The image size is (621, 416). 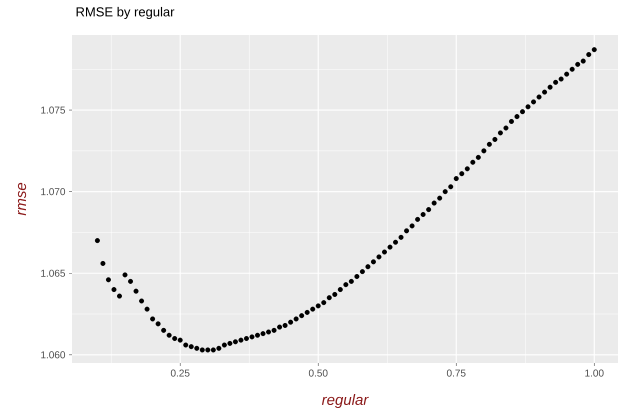 What do you see at coordinates (594, 373) in the screenshot?
I see `x-tick-label: 1.00` at bounding box center [594, 373].